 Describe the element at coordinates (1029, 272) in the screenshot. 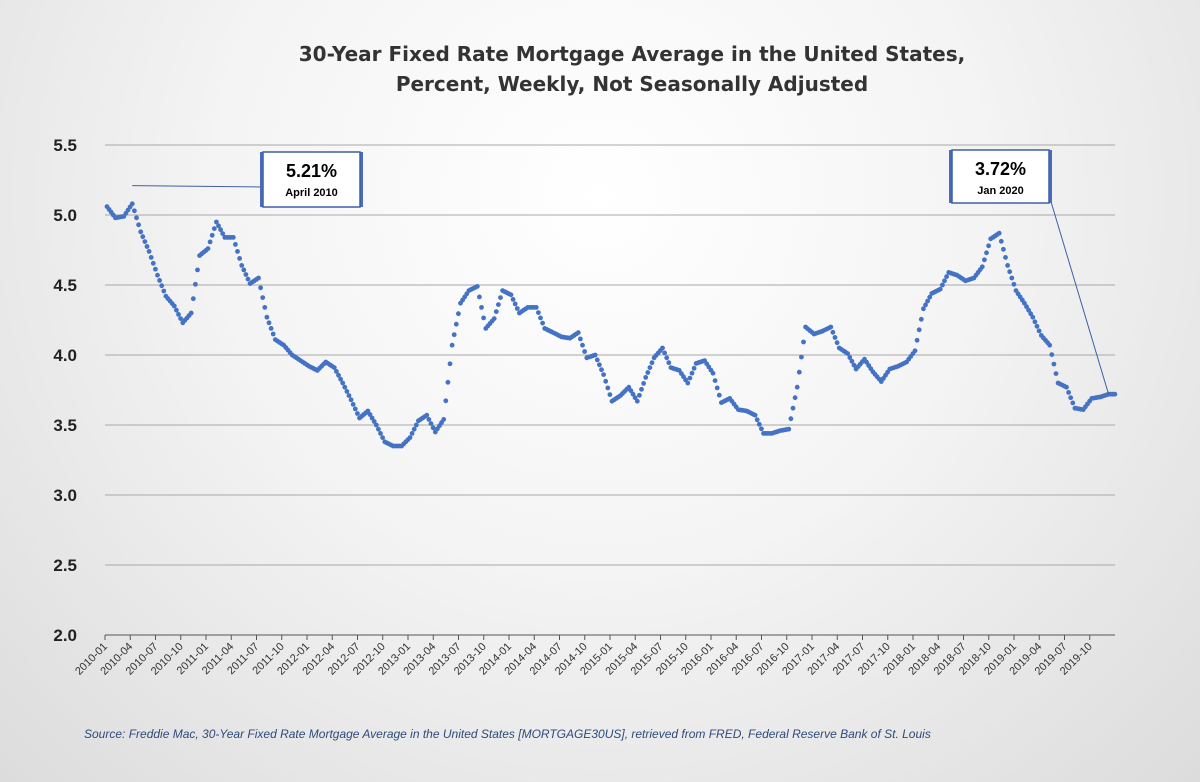

I see `callout-2: 3.72% Jan 2020` at that location.